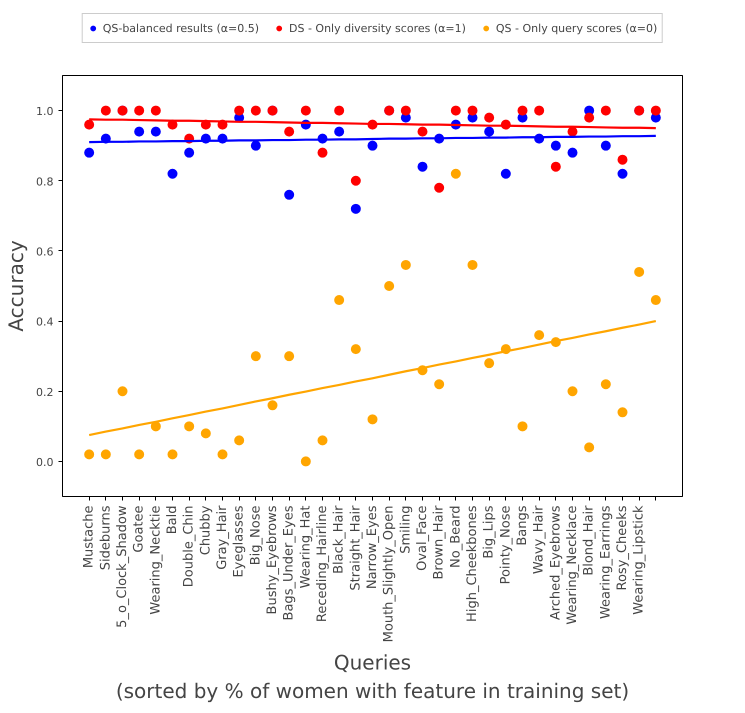 The width and height of the screenshot is (745, 713). Describe the element at coordinates (439, 542) in the screenshot. I see `x-tick-label: Brown_Hair` at that location.